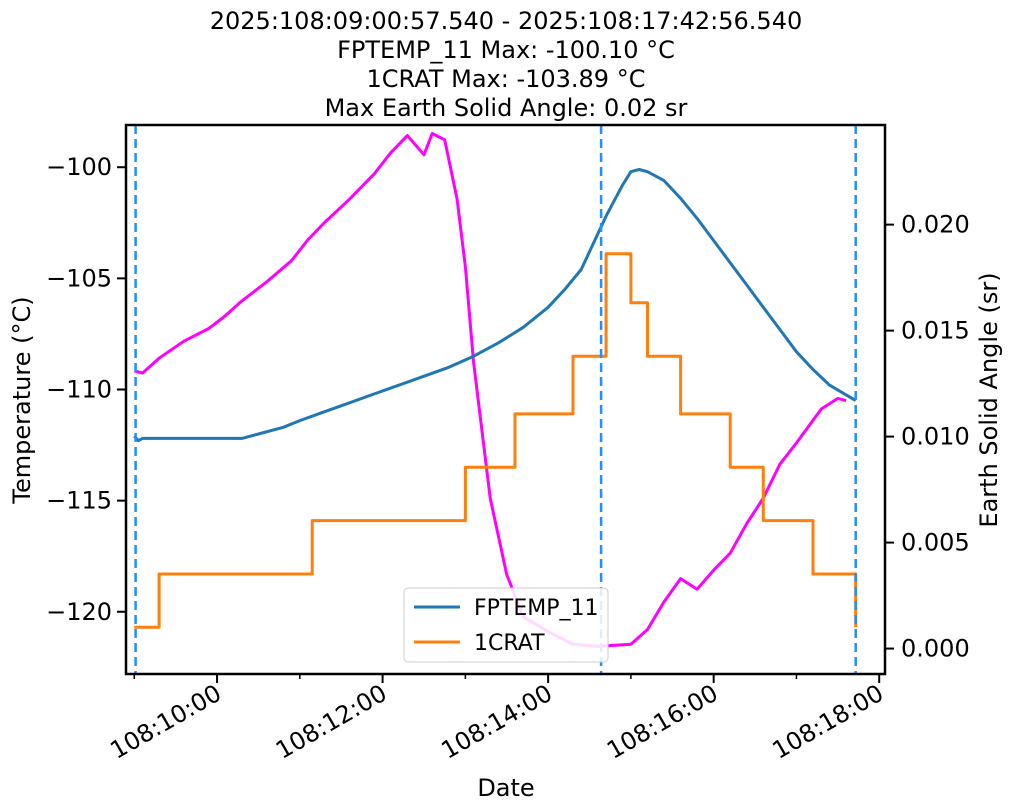  Describe the element at coordinates (828, 722) in the screenshot. I see `x-tick-label: 108:18:00` at that location.